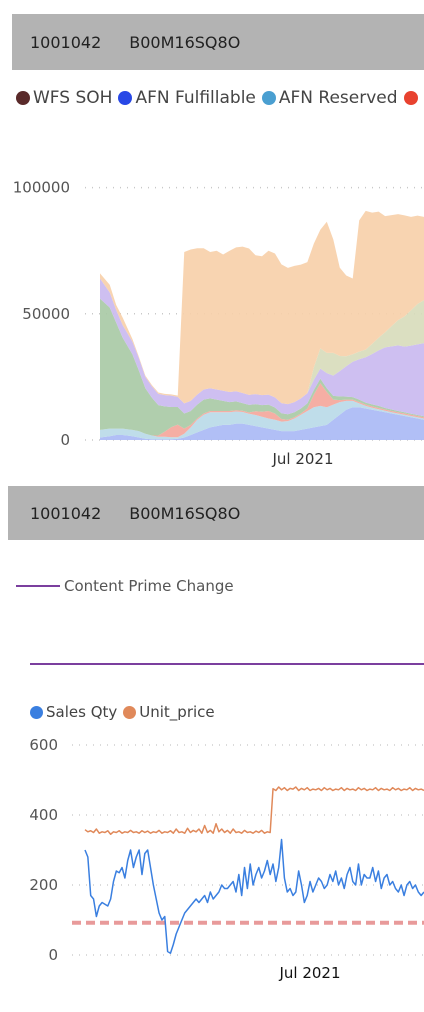 The height and width of the screenshot is (1012, 424). Describe the element at coordinates (177, 712) in the screenshot. I see `legend-label: Unit_price` at that location.